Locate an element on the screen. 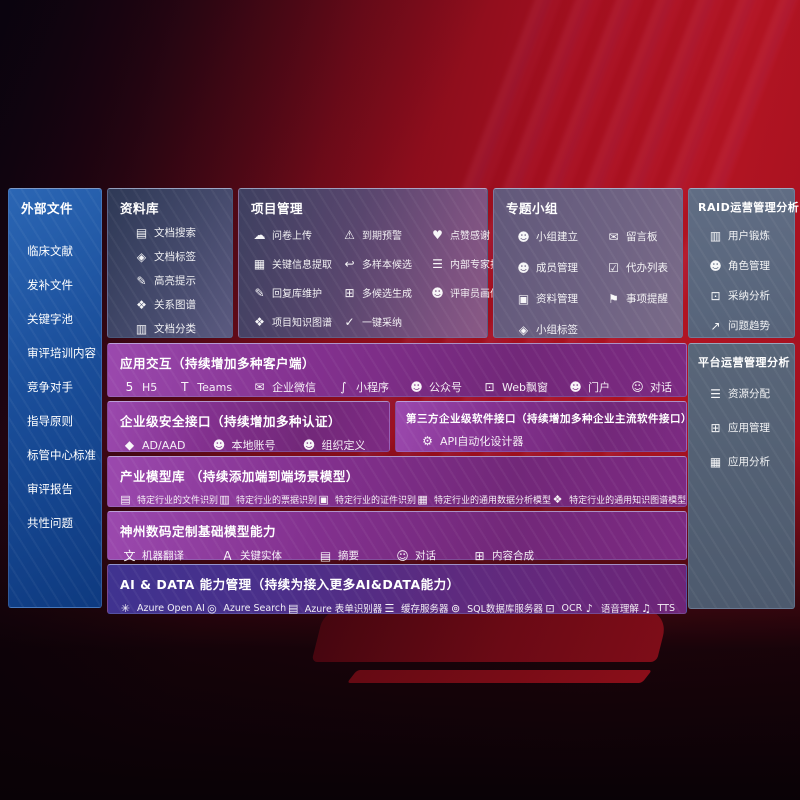 This screenshot has height=800, width=800. feature-label: 小程序 is located at coordinates (373, 387).